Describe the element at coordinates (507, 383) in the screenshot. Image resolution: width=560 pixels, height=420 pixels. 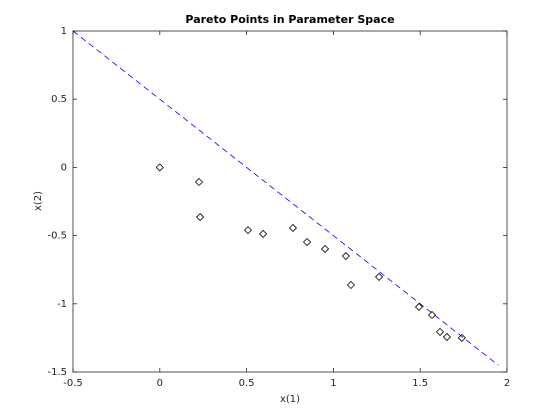
I see `x-tick-label: 2` at that location.